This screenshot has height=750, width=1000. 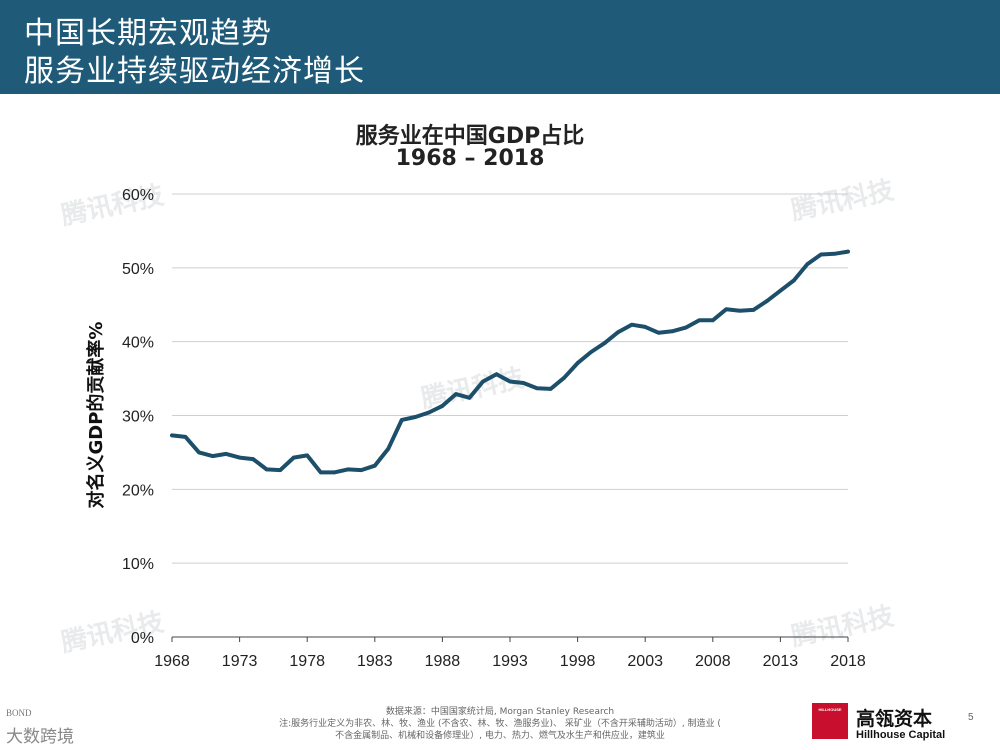 What do you see at coordinates (138, 490) in the screenshot?
I see `y-tick-label: 20%` at bounding box center [138, 490].